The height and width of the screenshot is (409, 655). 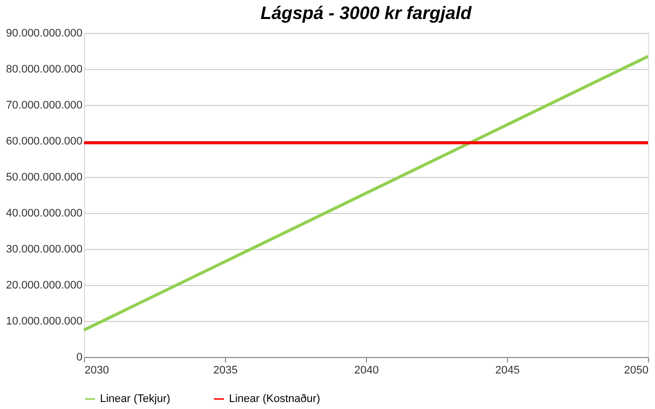 What do you see at coordinates (44, 322) in the screenshot?
I see `y-tick-label: 10.000.000.000` at bounding box center [44, 322].